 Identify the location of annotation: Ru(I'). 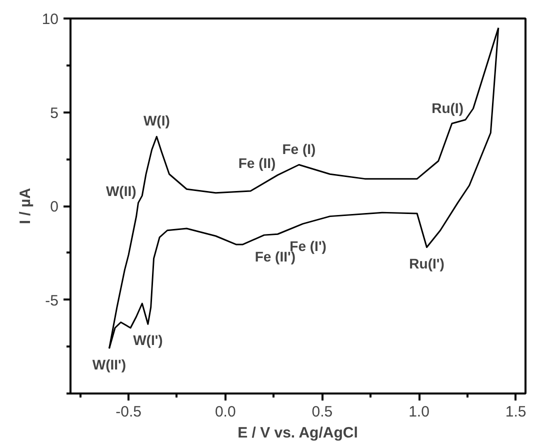
(426, 263).